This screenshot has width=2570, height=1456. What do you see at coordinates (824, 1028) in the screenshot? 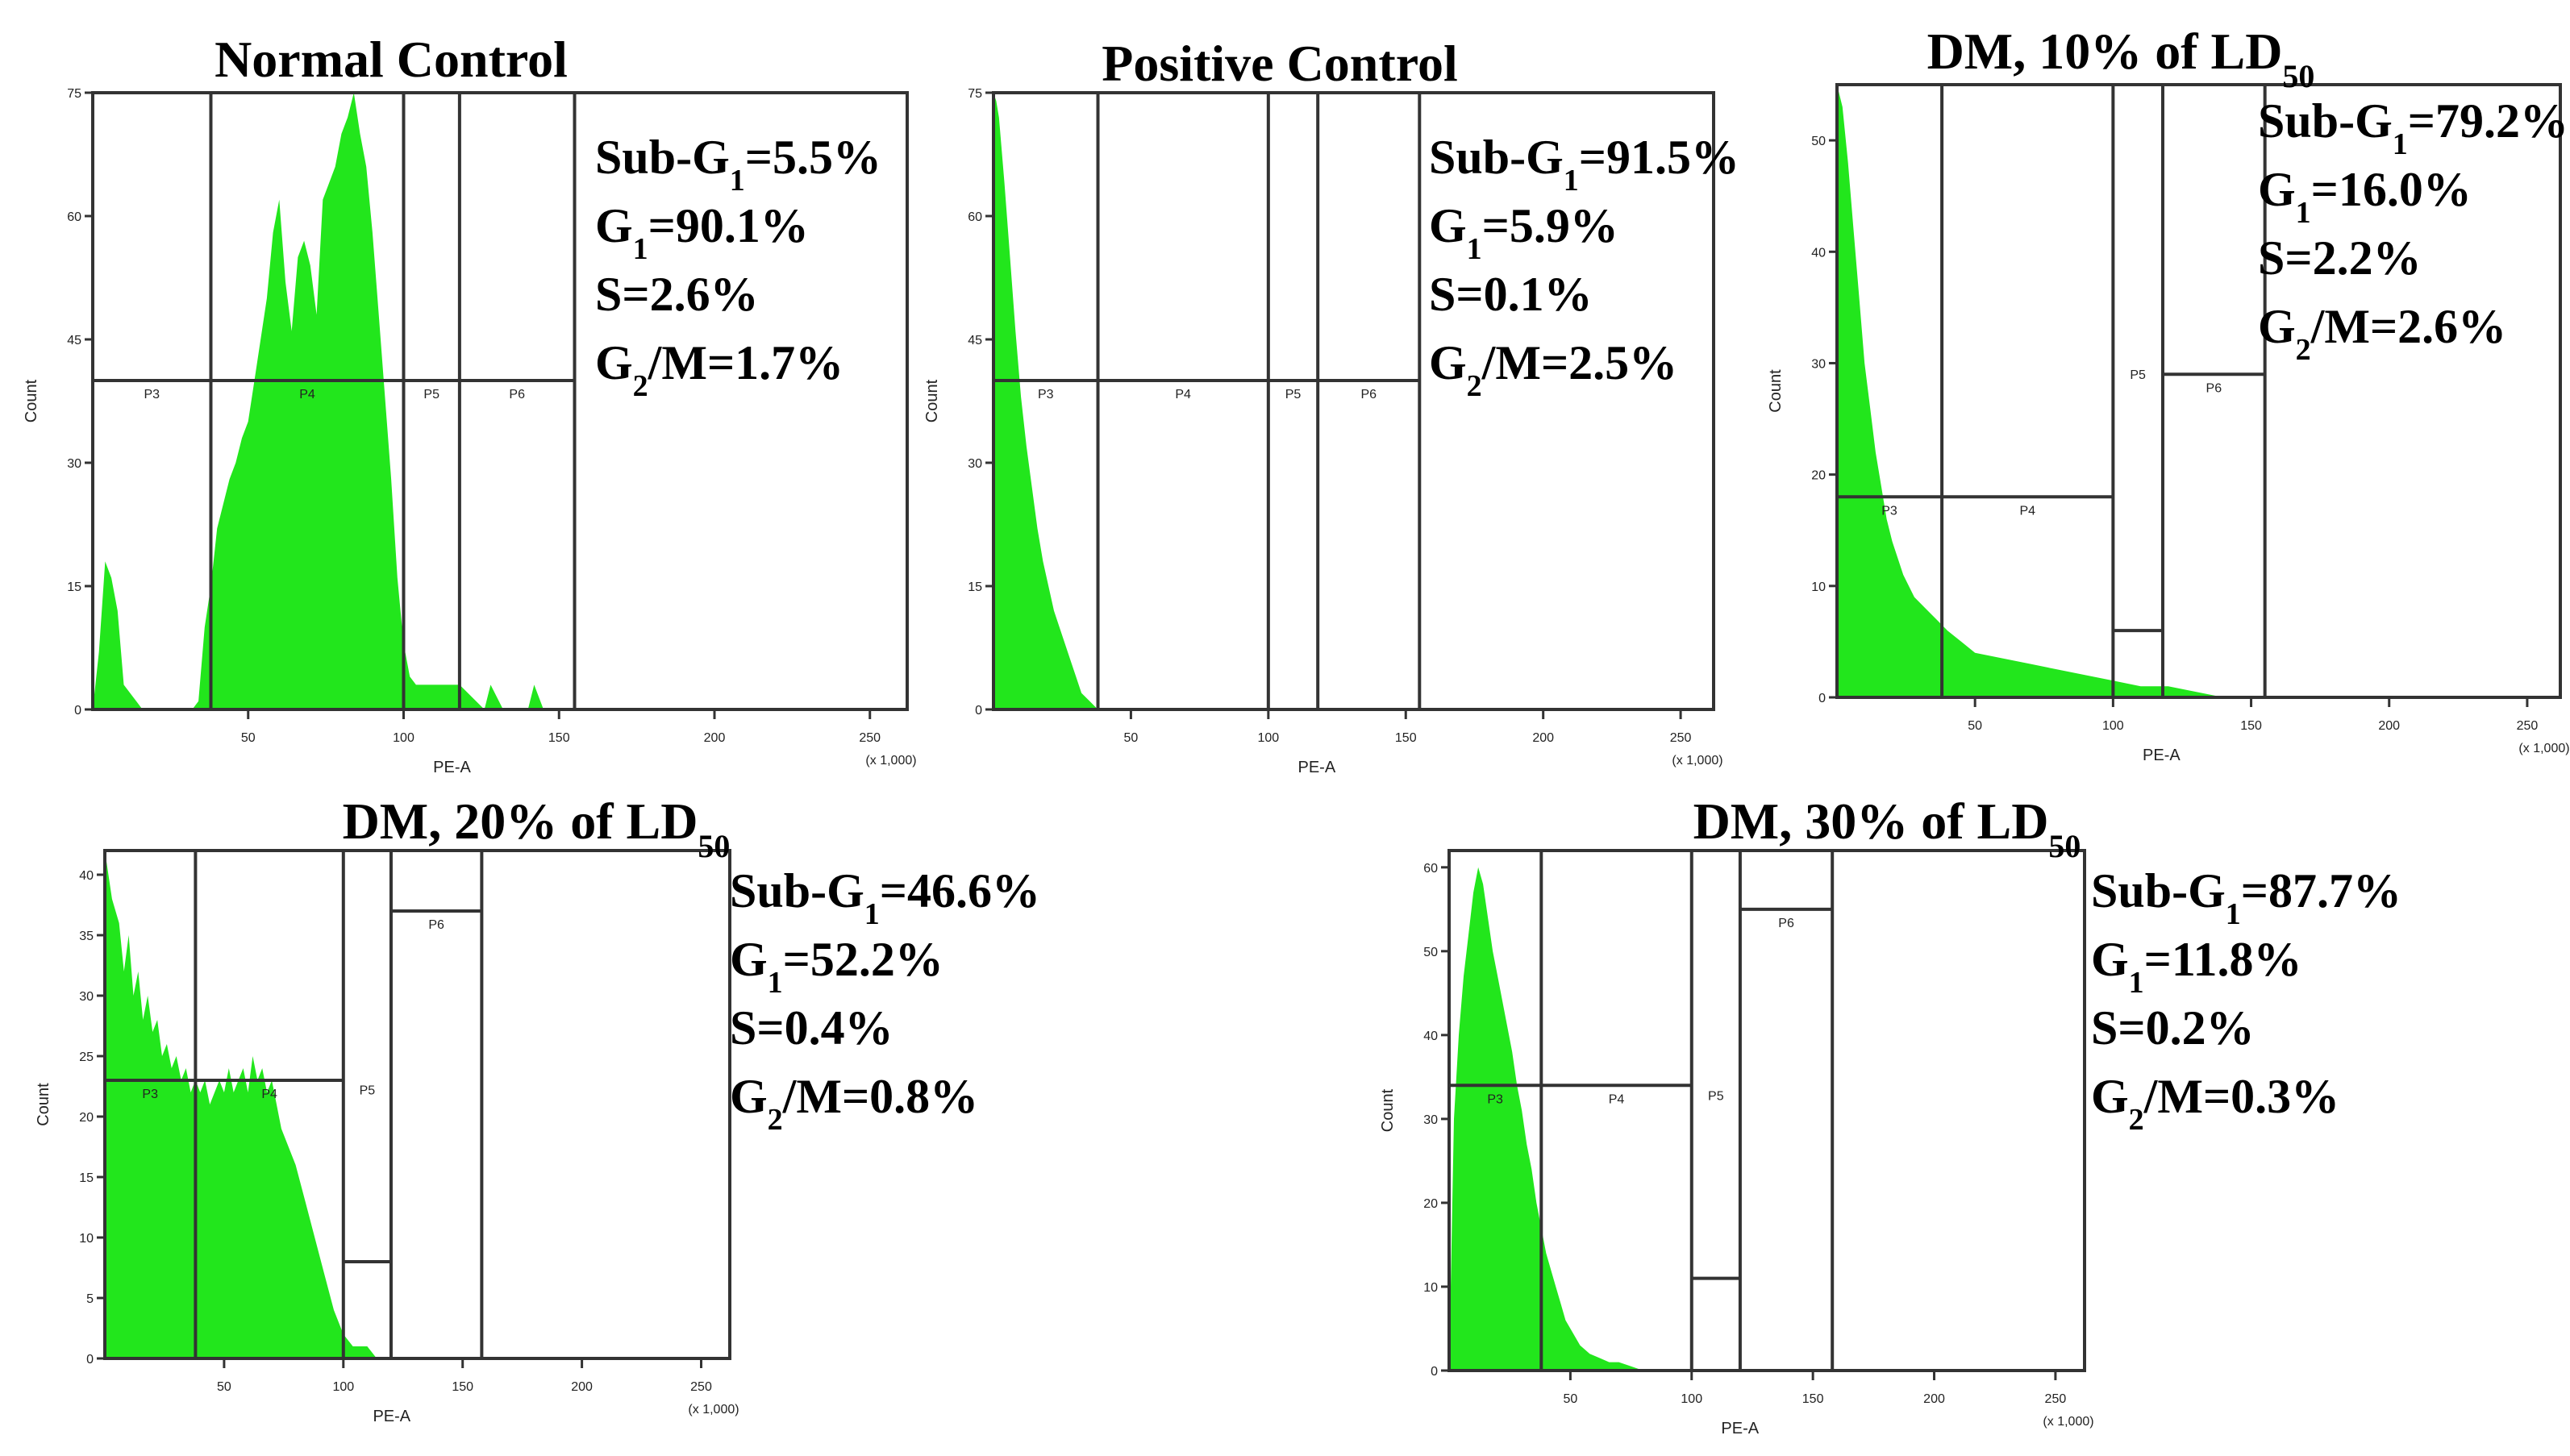
I see `stat-value: =0.4%` at bounding box center [824, 1028].